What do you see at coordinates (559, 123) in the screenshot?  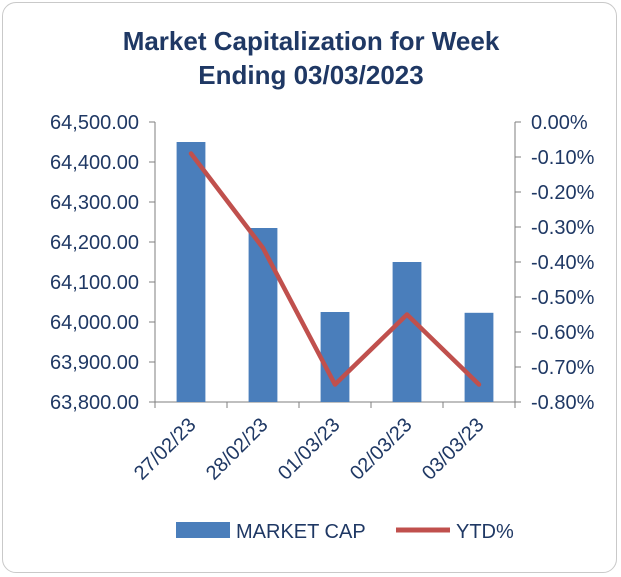 I see `right-tick-label: 0.00%` at bounding box center [559, 123].